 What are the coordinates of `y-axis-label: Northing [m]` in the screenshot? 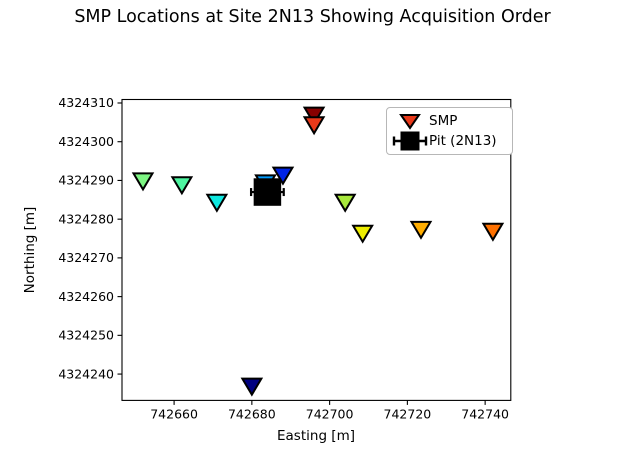 It's located at (30, 250).